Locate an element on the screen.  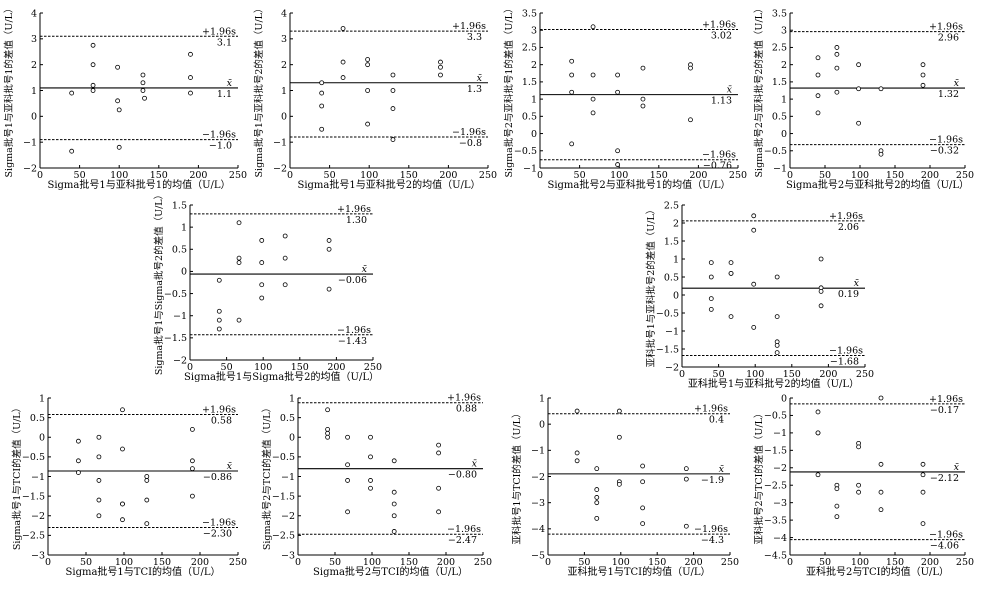
y-axis-title: Sigma批号1与Sigma批号2的差值（U/L） is located at coordinates (159, 282).